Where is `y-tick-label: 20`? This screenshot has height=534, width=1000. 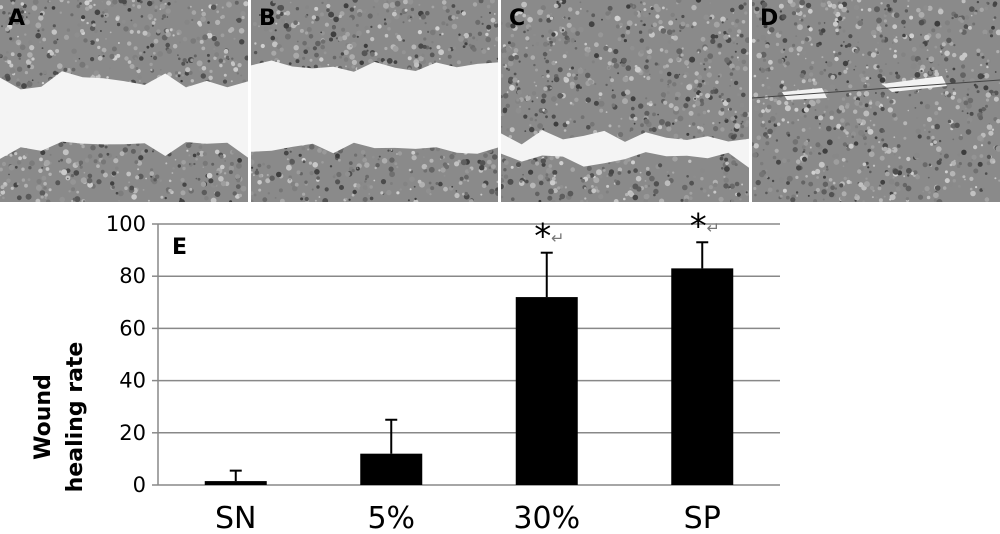 y-tick-label: 20 is located at coordinates (132, 433).